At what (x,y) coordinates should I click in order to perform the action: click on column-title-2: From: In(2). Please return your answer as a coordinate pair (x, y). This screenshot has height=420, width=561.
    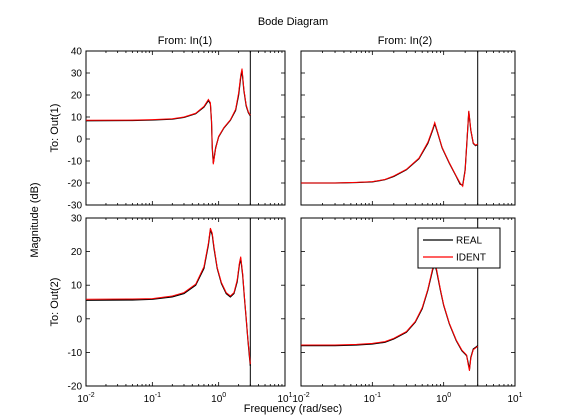
    Looking at the image, I should click on (405, 41).